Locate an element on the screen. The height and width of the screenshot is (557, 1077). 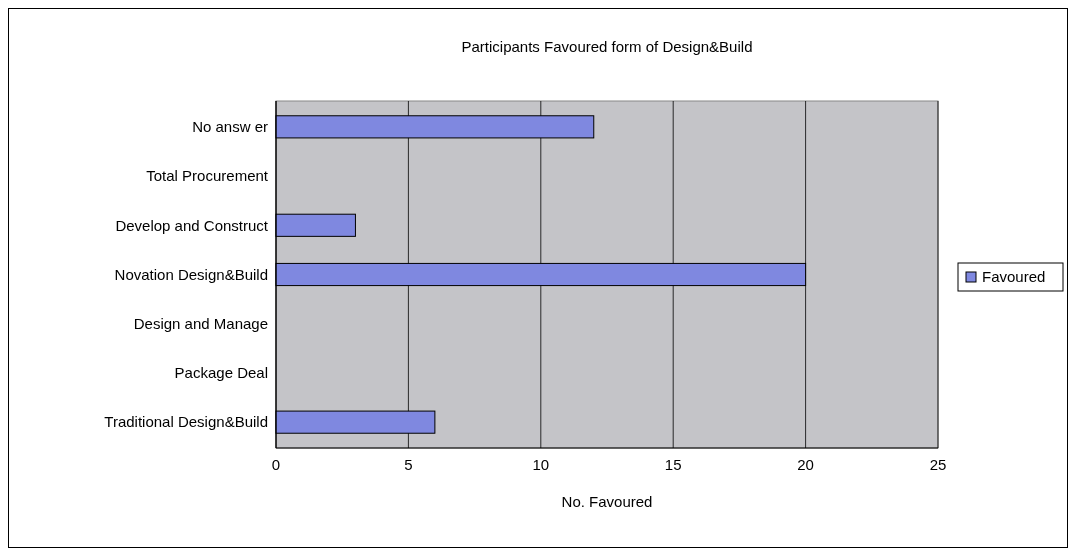
y-tick-label: Package Deal is located at coordinates (221, 373).